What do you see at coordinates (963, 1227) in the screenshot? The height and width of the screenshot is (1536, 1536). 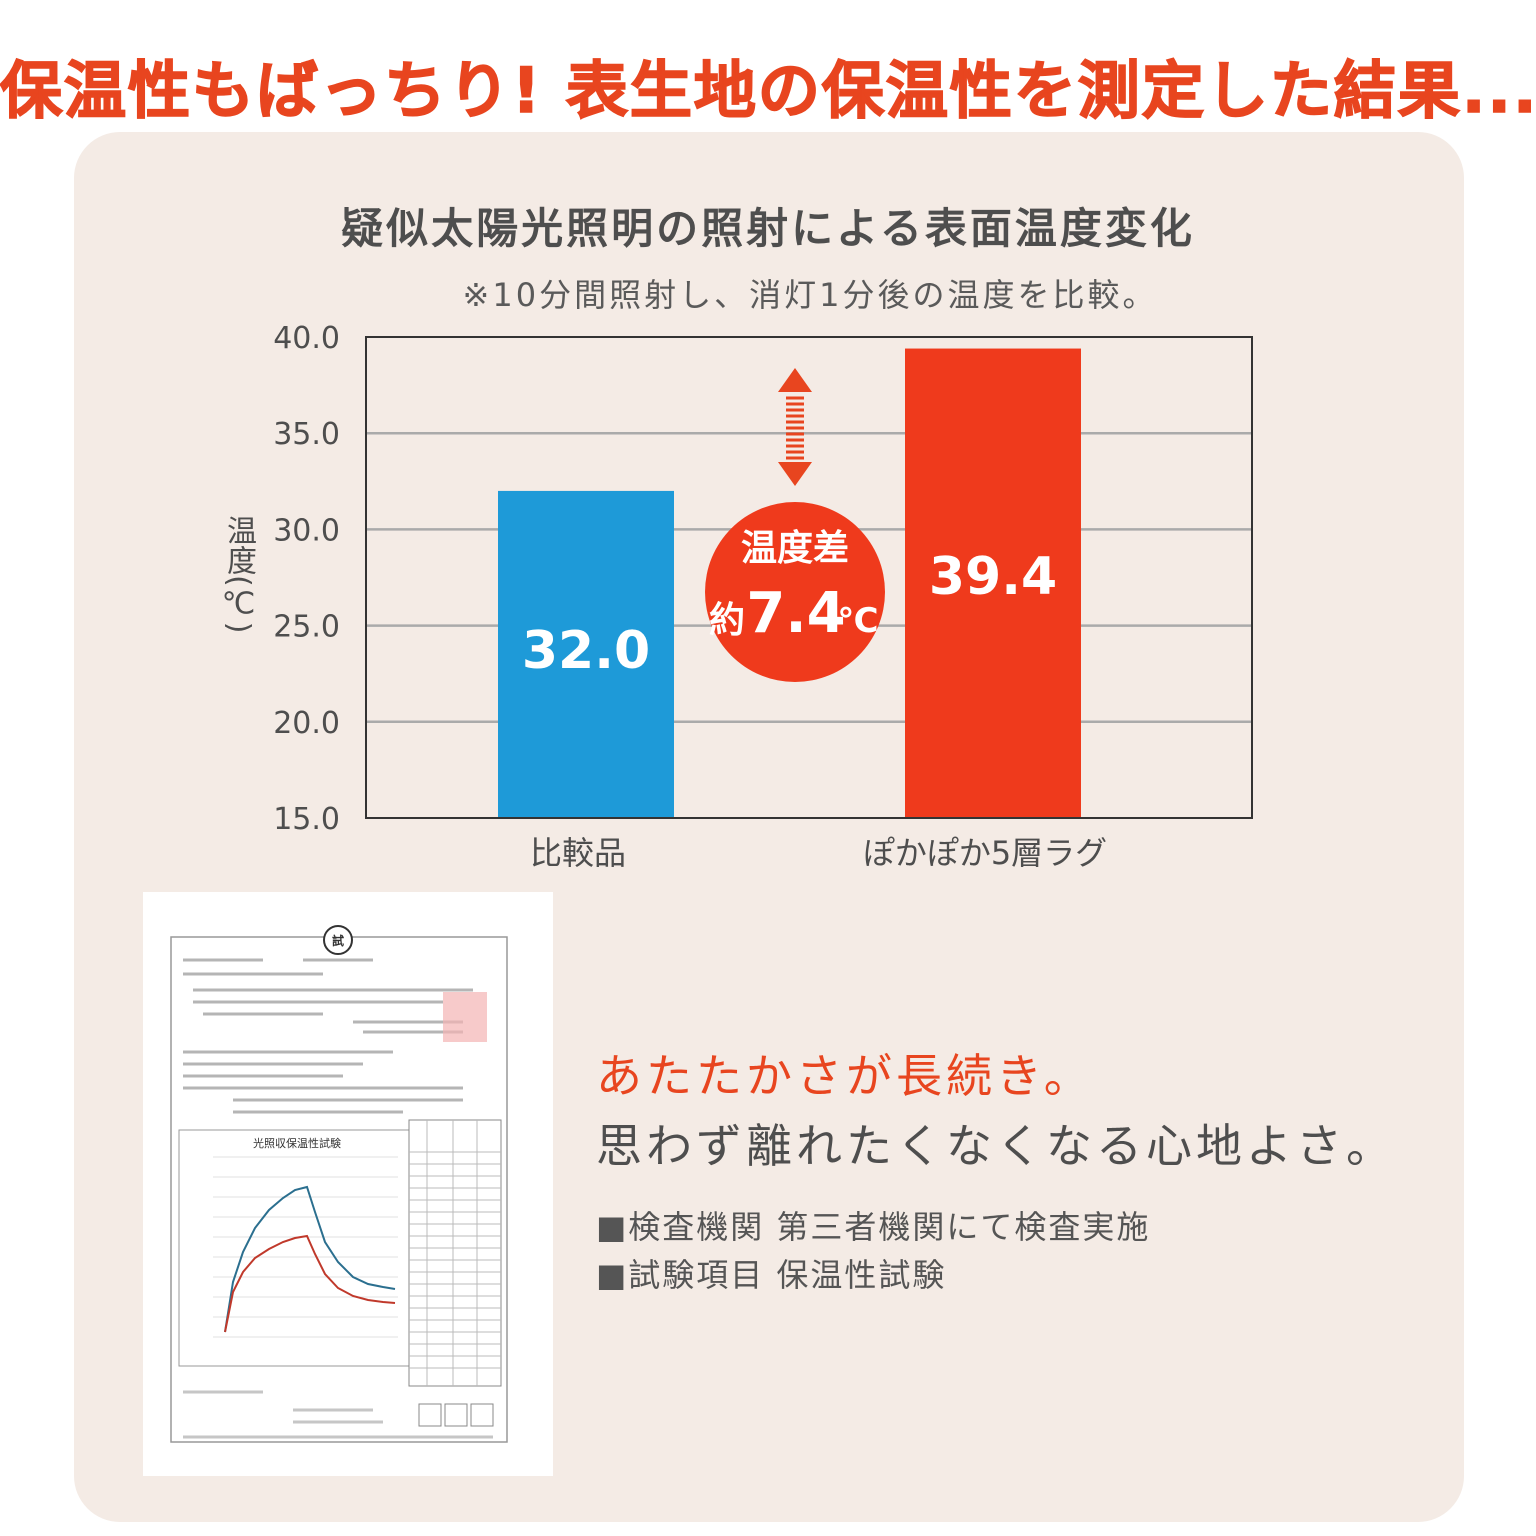 I see `note-text: 第三者機関にて検査実施` at bounding box center [963, 1227].